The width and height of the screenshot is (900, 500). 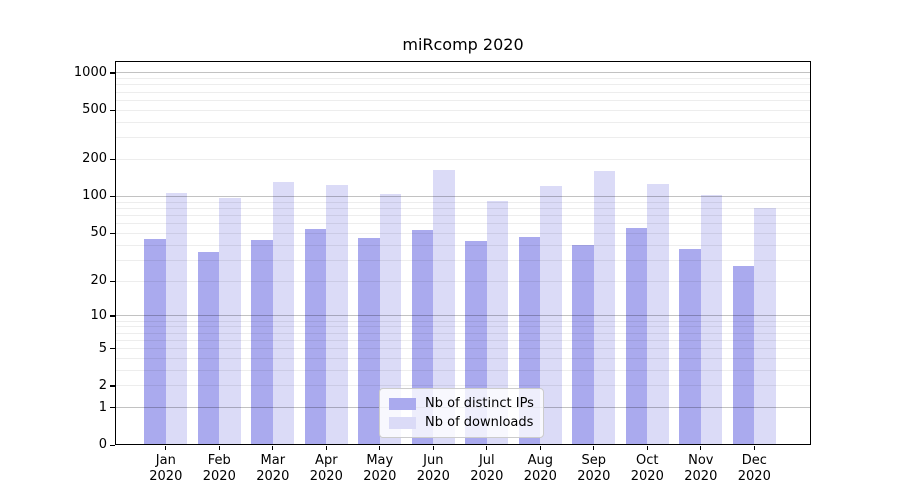 What do you see at coordinates (102, 444) in the screenshot?
I see `y-tick-label: 0` at bounding box center [102, 444].